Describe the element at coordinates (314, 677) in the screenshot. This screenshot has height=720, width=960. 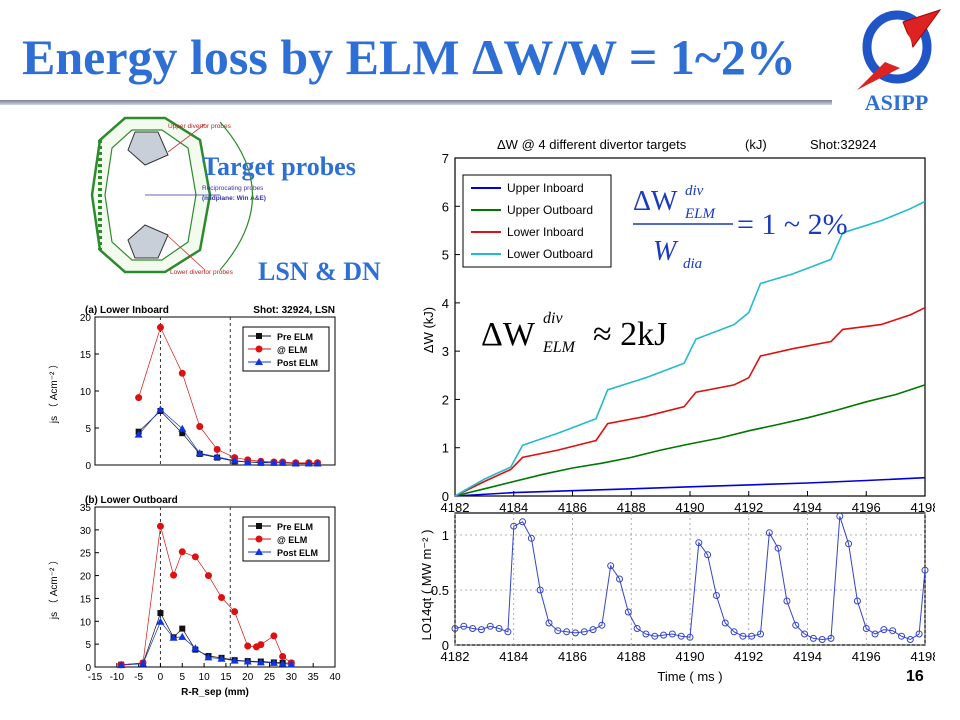
I see `x-tick-label: 35` at that location.